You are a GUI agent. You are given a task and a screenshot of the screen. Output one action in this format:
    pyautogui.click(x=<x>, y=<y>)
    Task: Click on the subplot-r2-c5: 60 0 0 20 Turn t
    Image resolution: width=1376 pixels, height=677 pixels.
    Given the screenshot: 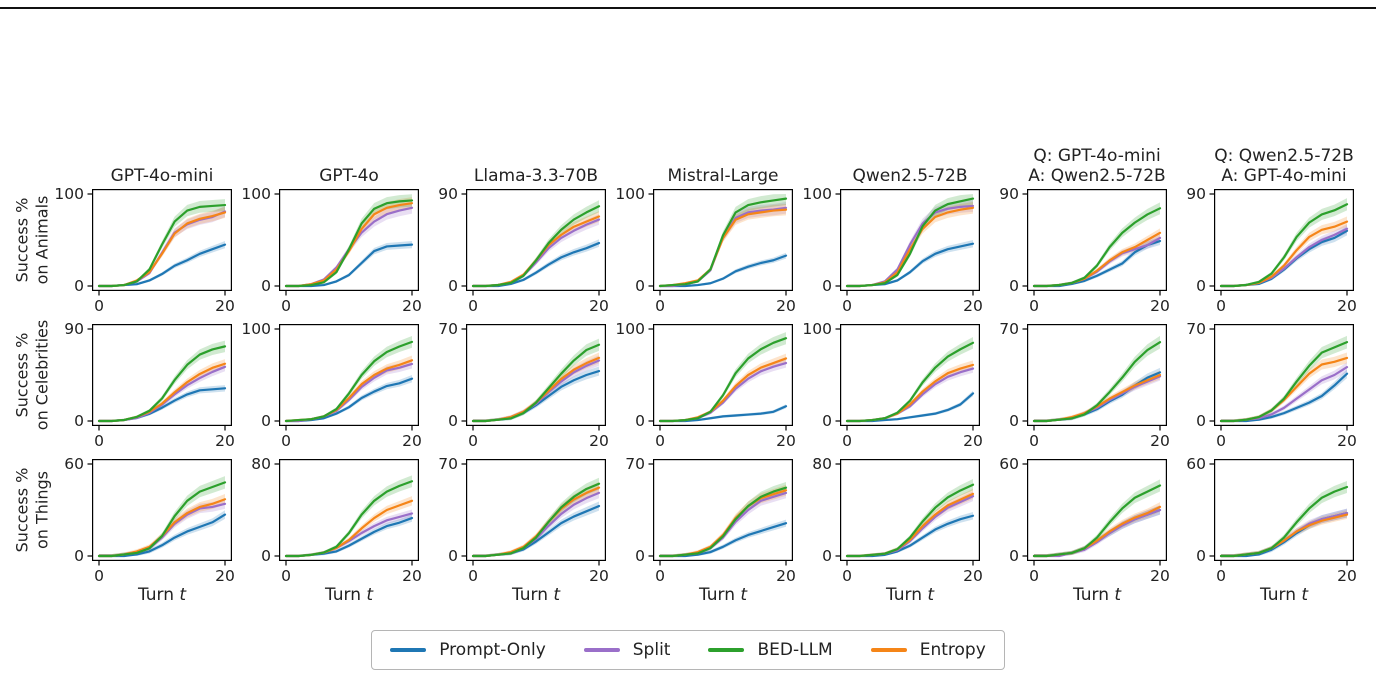 What is the action you would take?
    pyautogui.click(x=1078, y=531)
    